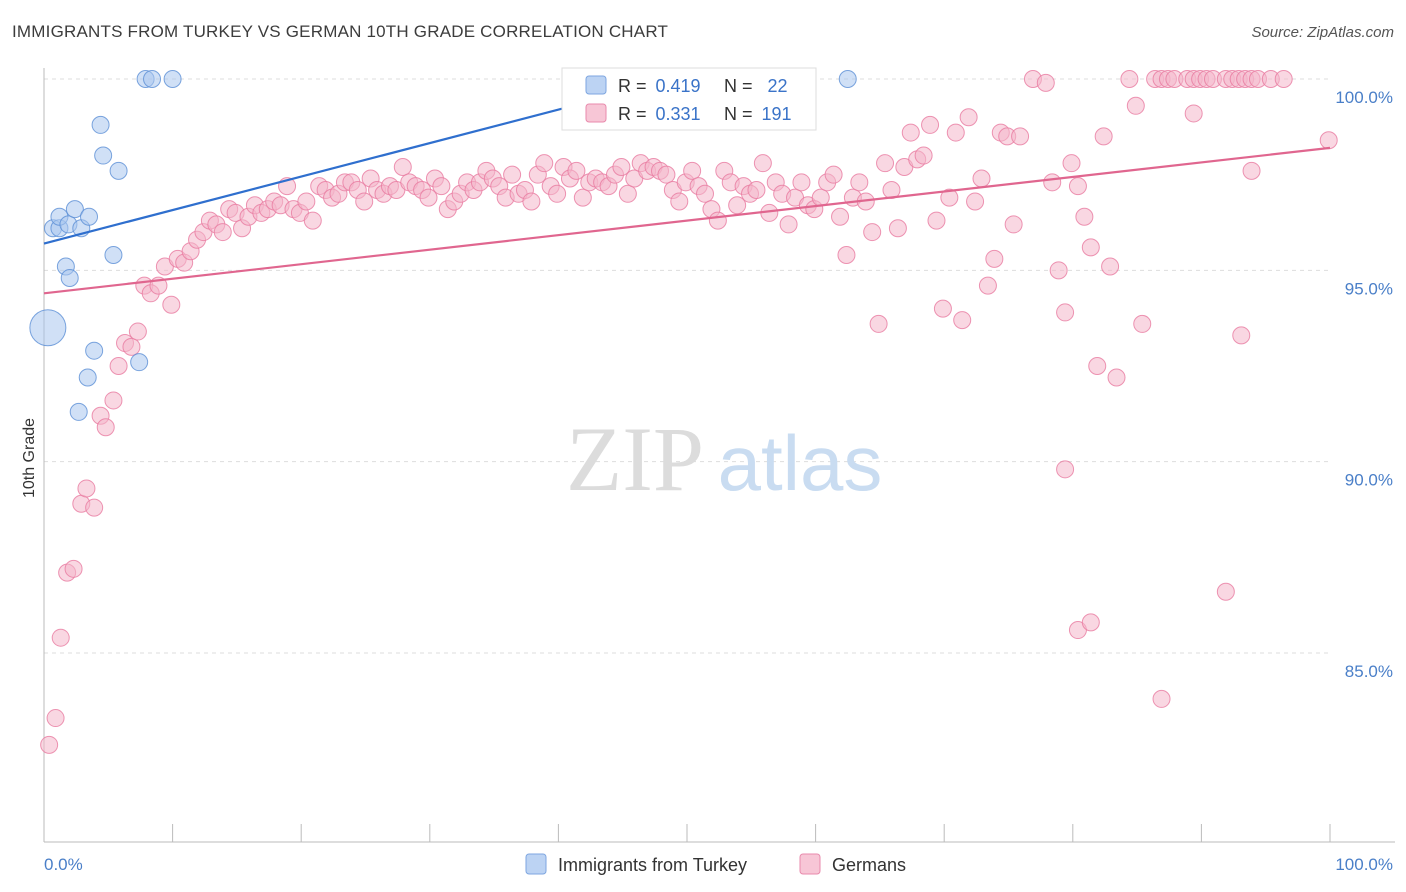 This screenshot has width=1406, height=892. Describe the element at coordinates (678, 86) in the screenshot. I see `legend-r-value-1: 0.419` at that location.